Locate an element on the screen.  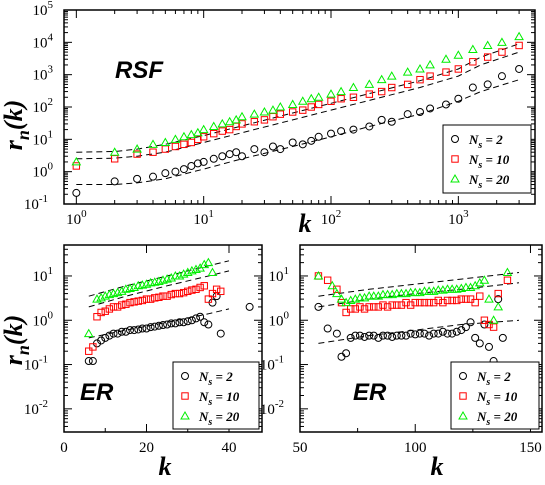
y-tick-label: 10¹ is located at coordinates (43, 275).